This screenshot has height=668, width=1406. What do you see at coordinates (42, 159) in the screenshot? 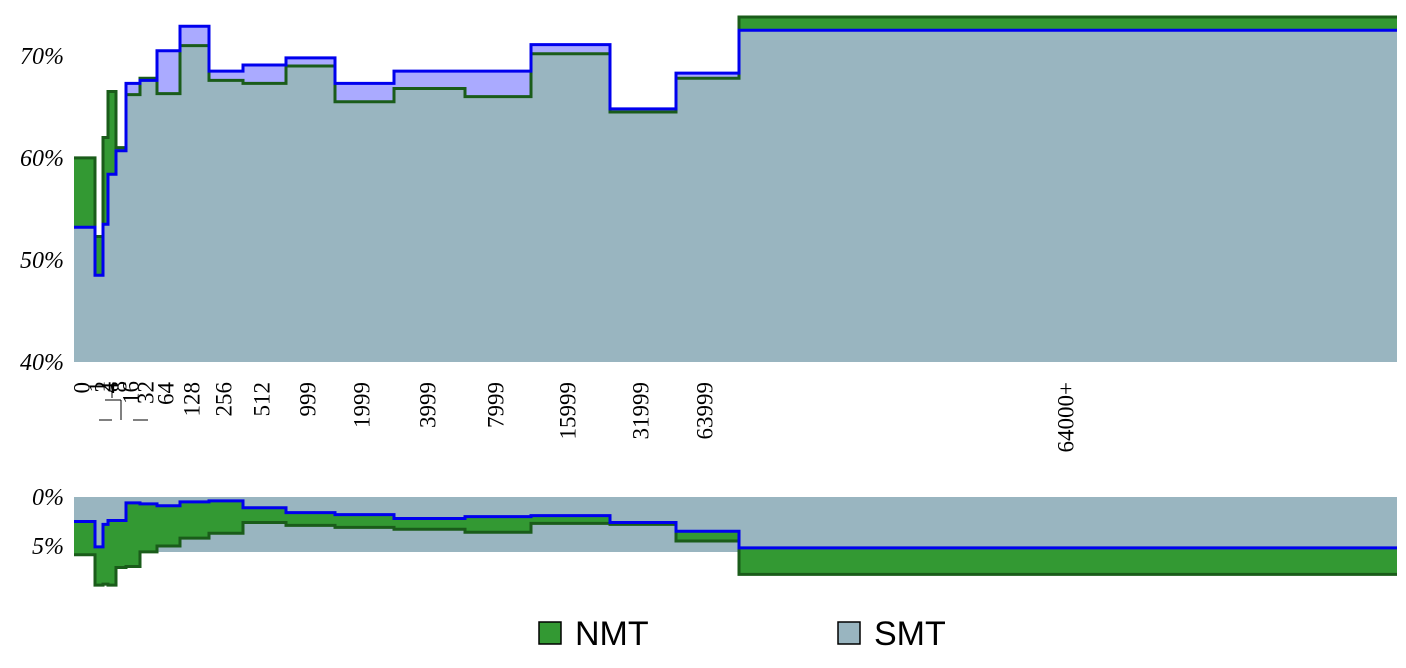
I see `y-tick-label-60: 60%` at bounding box center [42, 159].